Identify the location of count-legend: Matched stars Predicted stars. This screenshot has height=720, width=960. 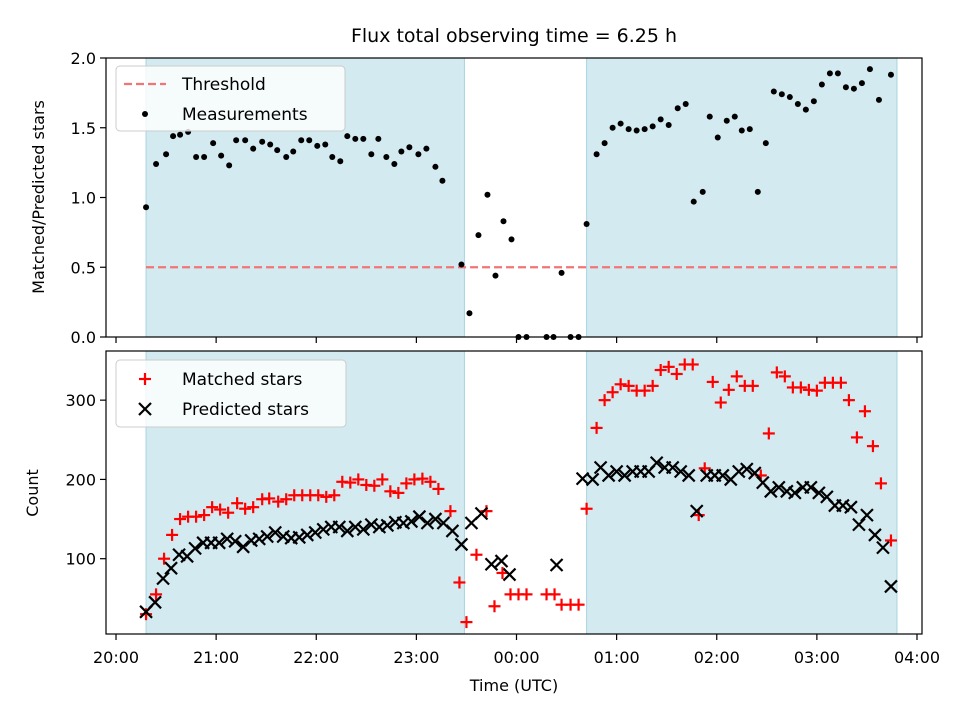
(231, 393).